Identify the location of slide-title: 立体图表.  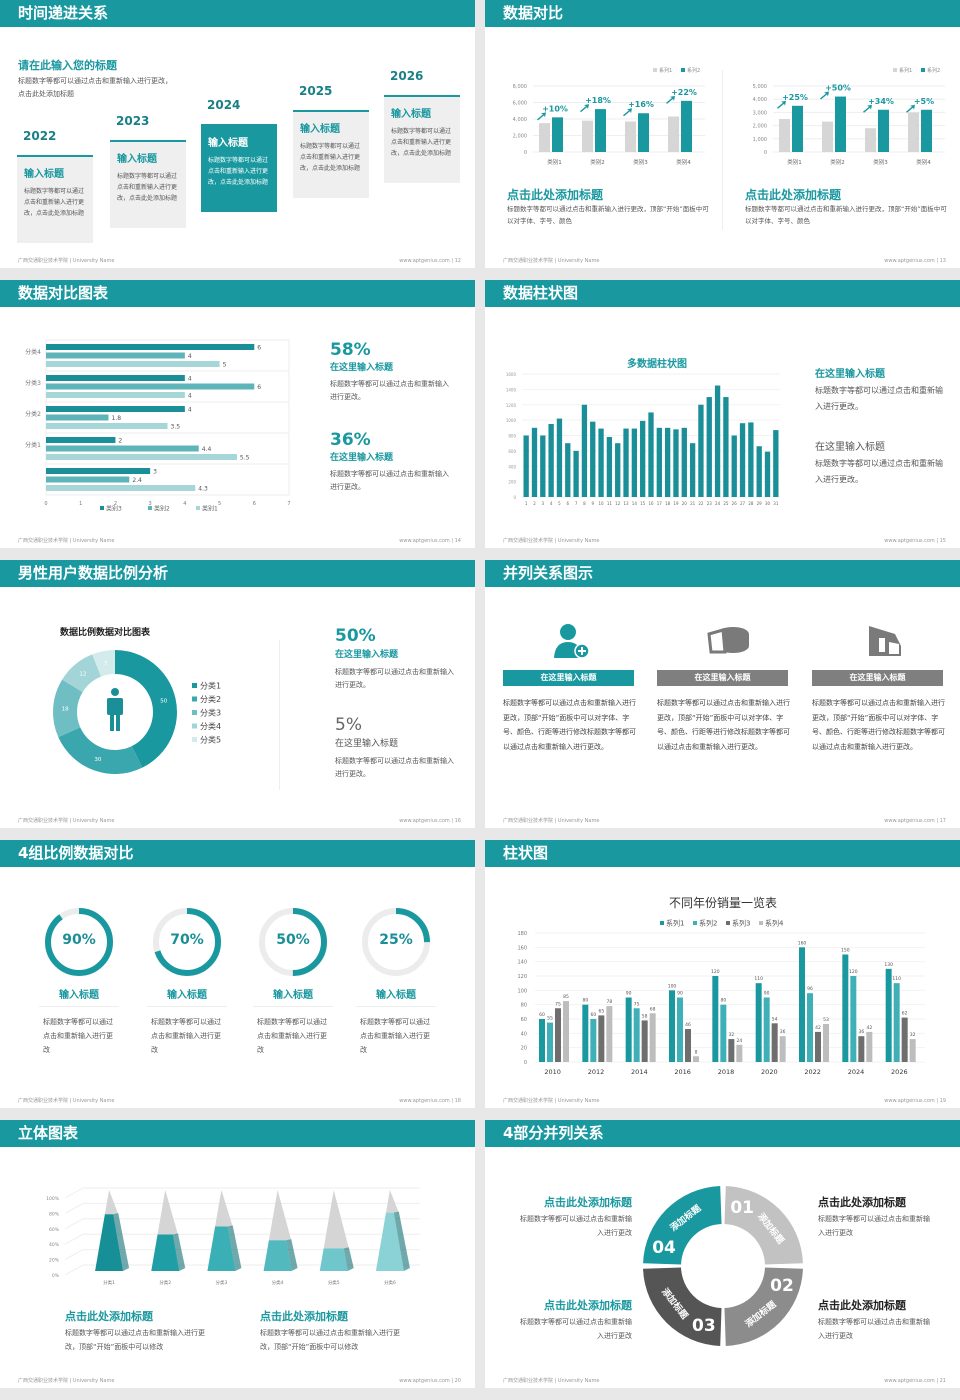
(237, 1133).